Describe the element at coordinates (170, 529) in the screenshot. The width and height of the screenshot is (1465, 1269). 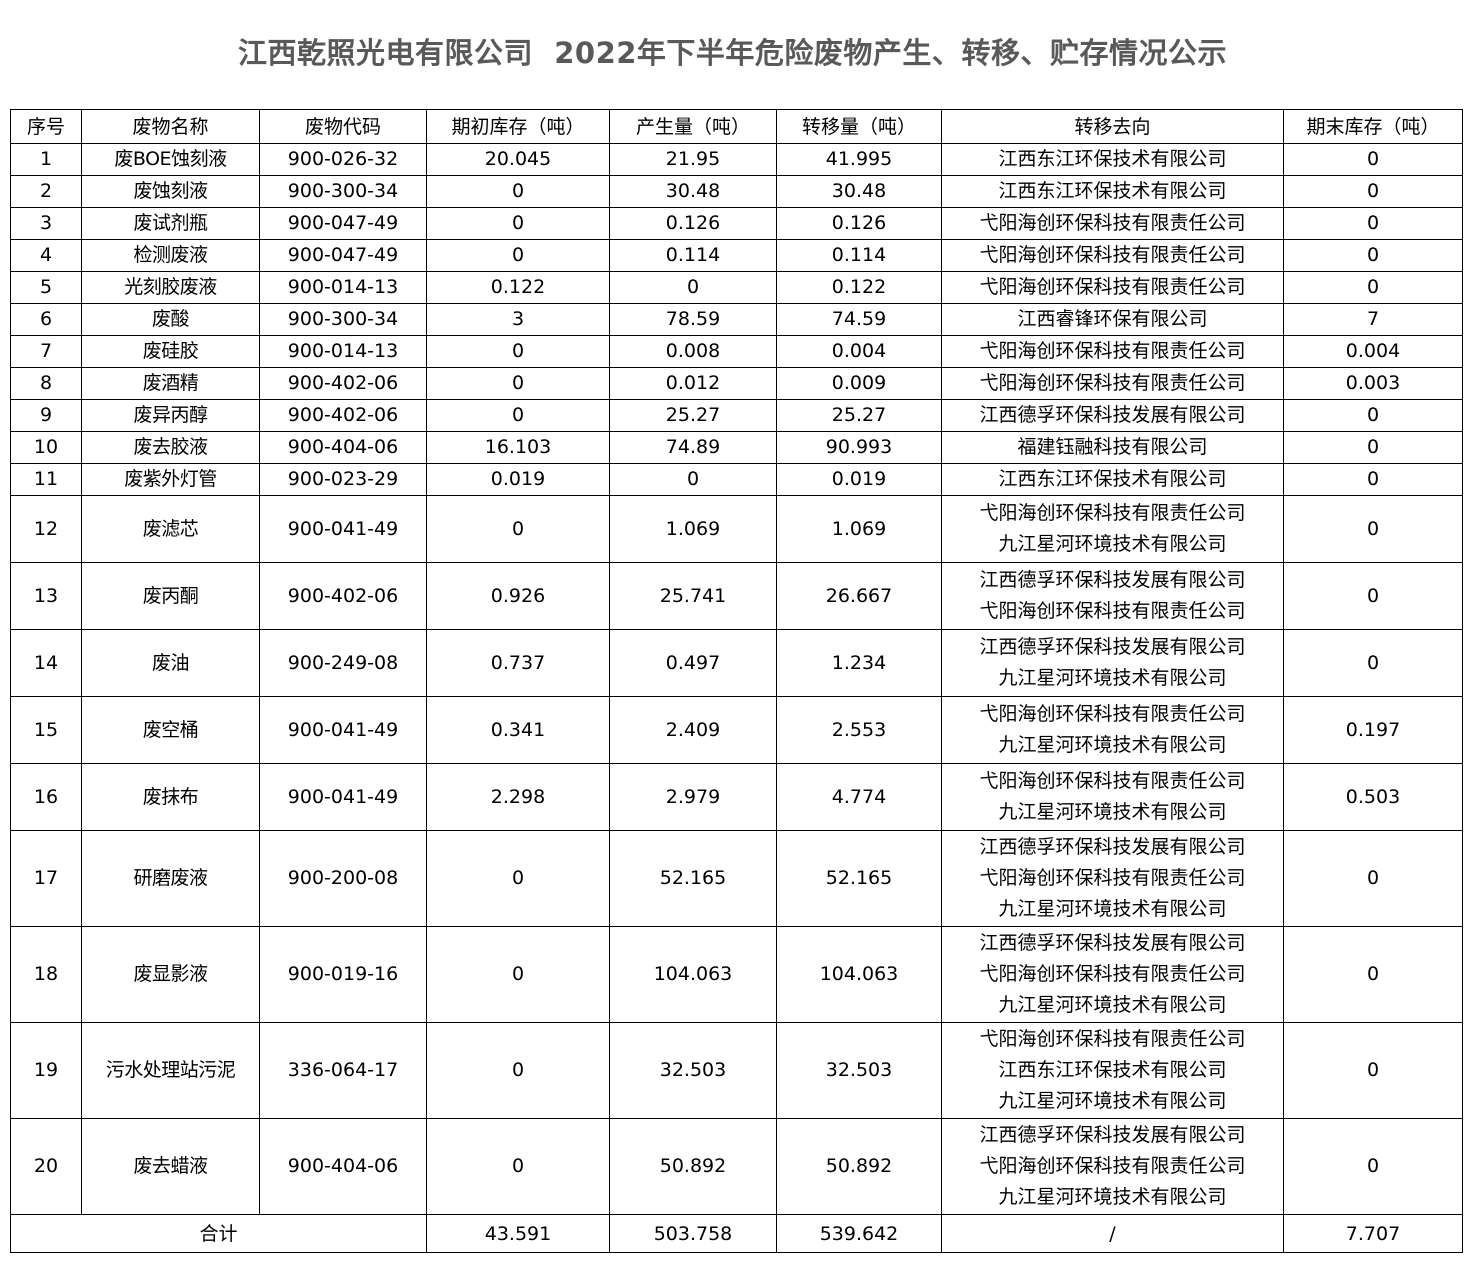
I see `cell-name: 废滤芯` at that location.